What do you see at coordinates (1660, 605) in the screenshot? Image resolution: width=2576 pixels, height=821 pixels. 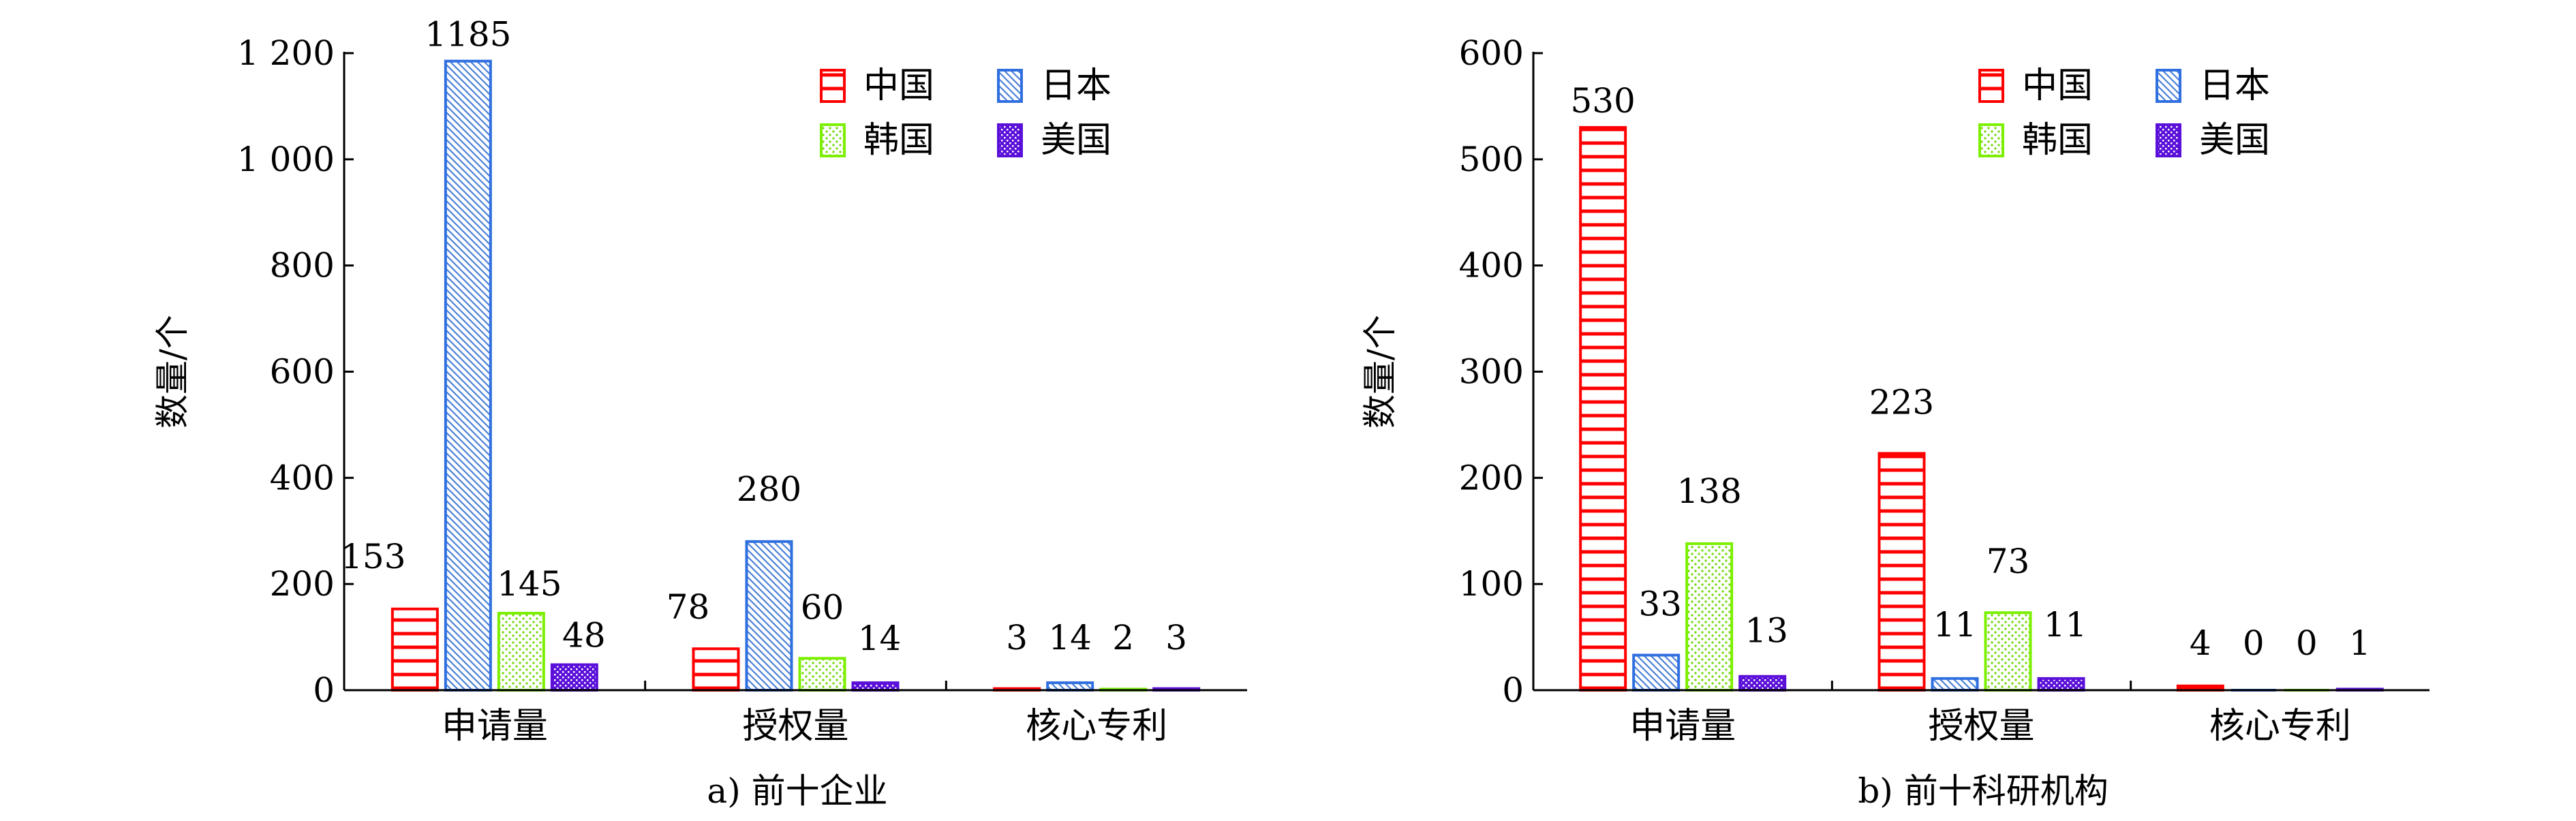 I see `data-label: 33` at bounding box center [1660, 605].